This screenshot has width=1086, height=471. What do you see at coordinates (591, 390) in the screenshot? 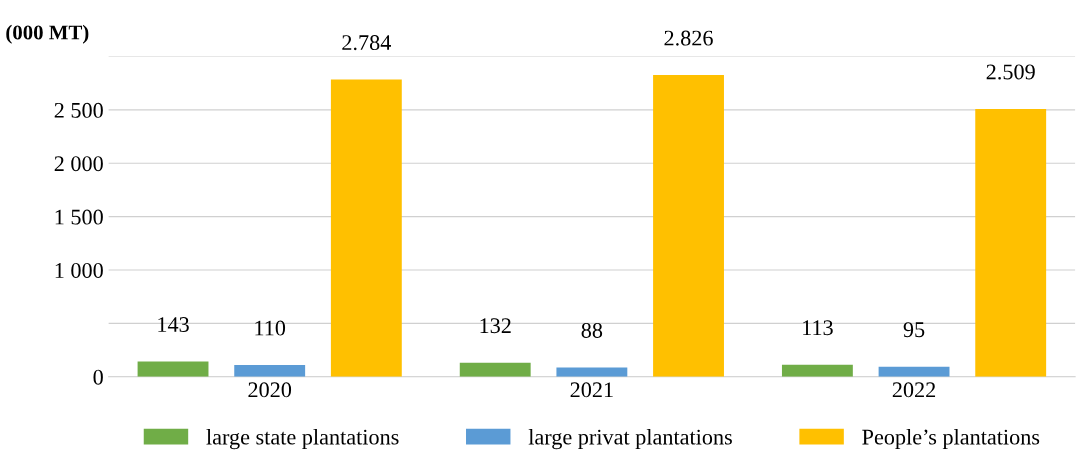
I see `x-tick-label: 2021` at bounding box center [591, 390].